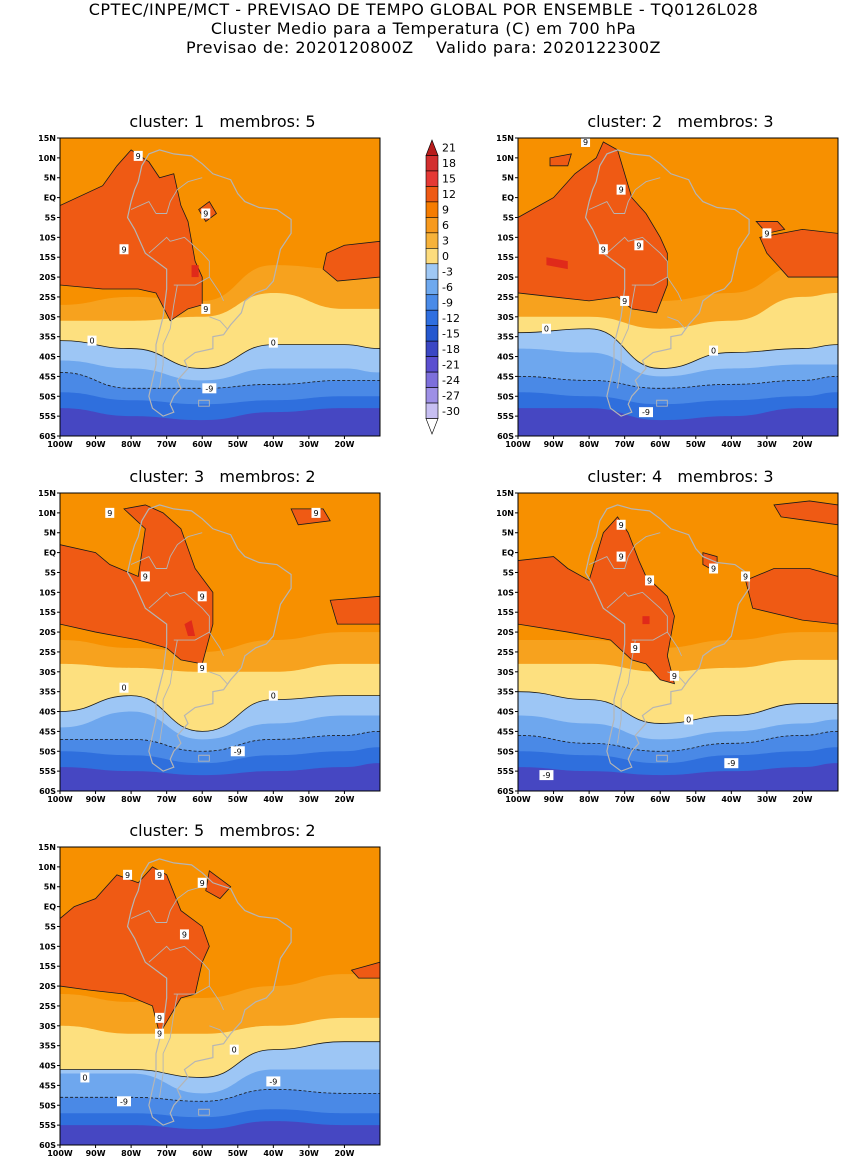 This screenshot has height=1161, width=847. Describe the element at coordinates (47, 416) in the screenshot. I see `lat-tick-label: 55S` at that location.